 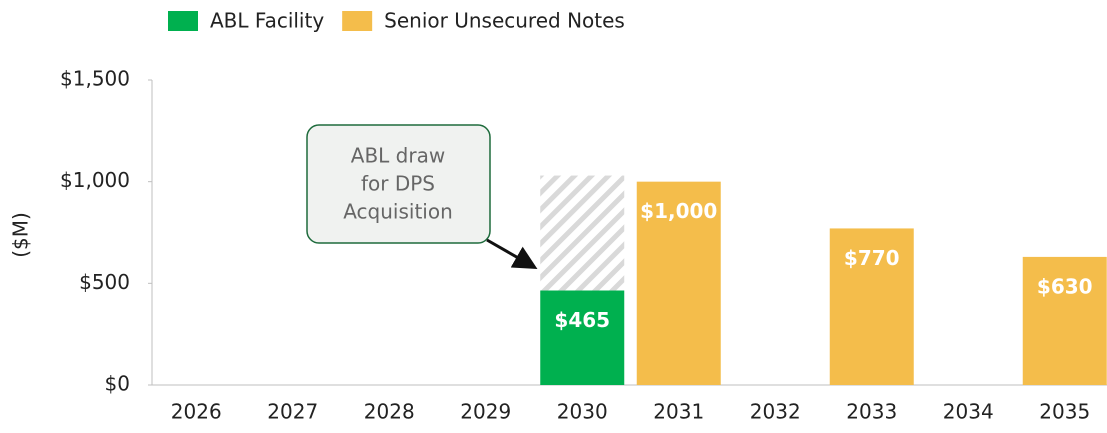 I want to click on hatched-segment, so click(x=582, y=233).